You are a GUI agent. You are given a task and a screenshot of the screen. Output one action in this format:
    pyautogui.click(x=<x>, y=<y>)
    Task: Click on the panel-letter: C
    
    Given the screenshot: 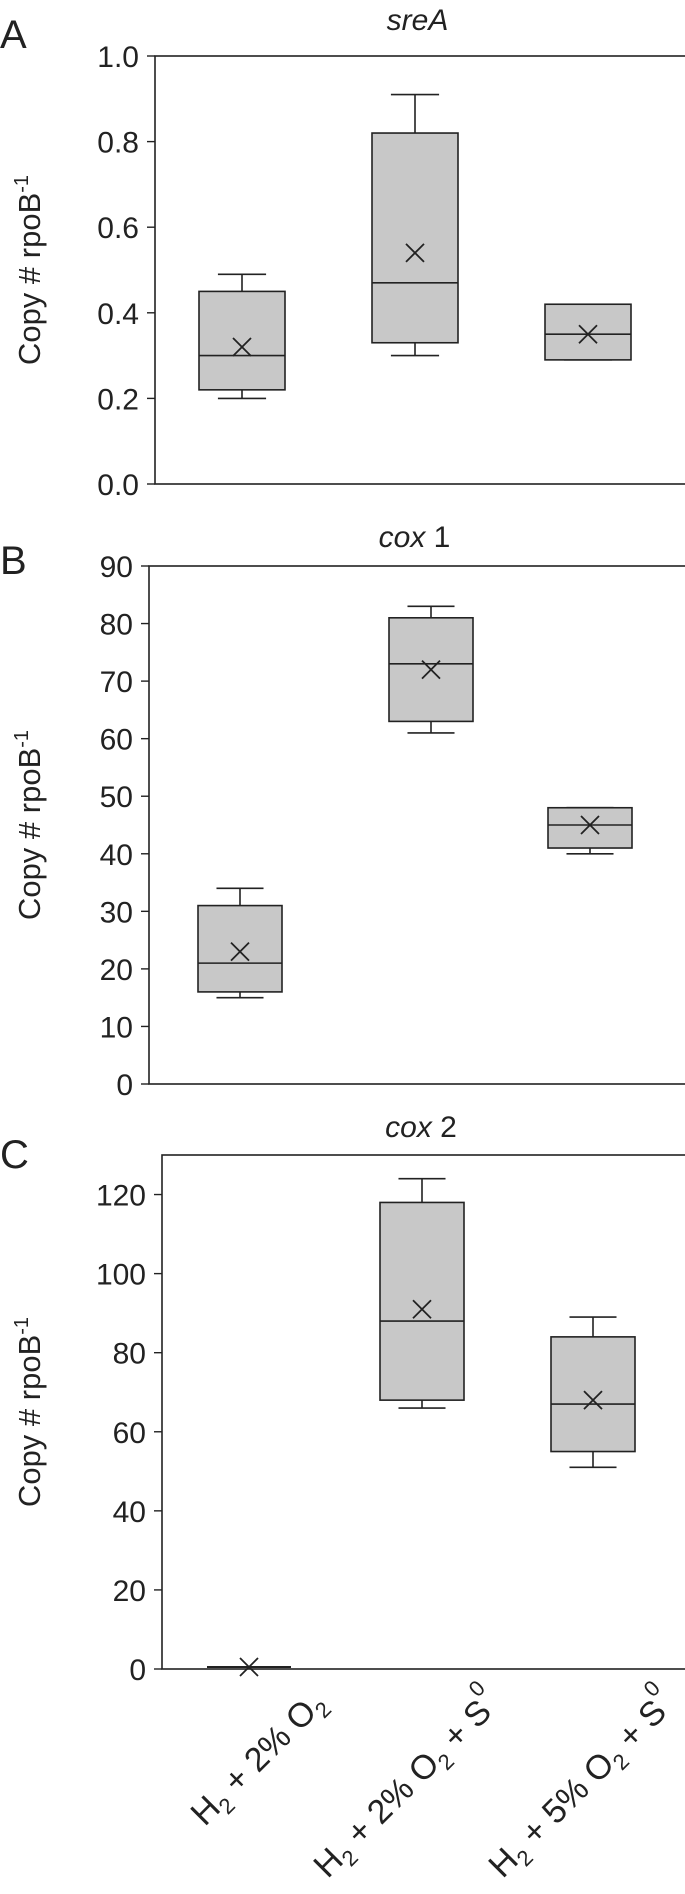 What is the action you would take?
    pyautogui.click(x=14, y=1155)
    